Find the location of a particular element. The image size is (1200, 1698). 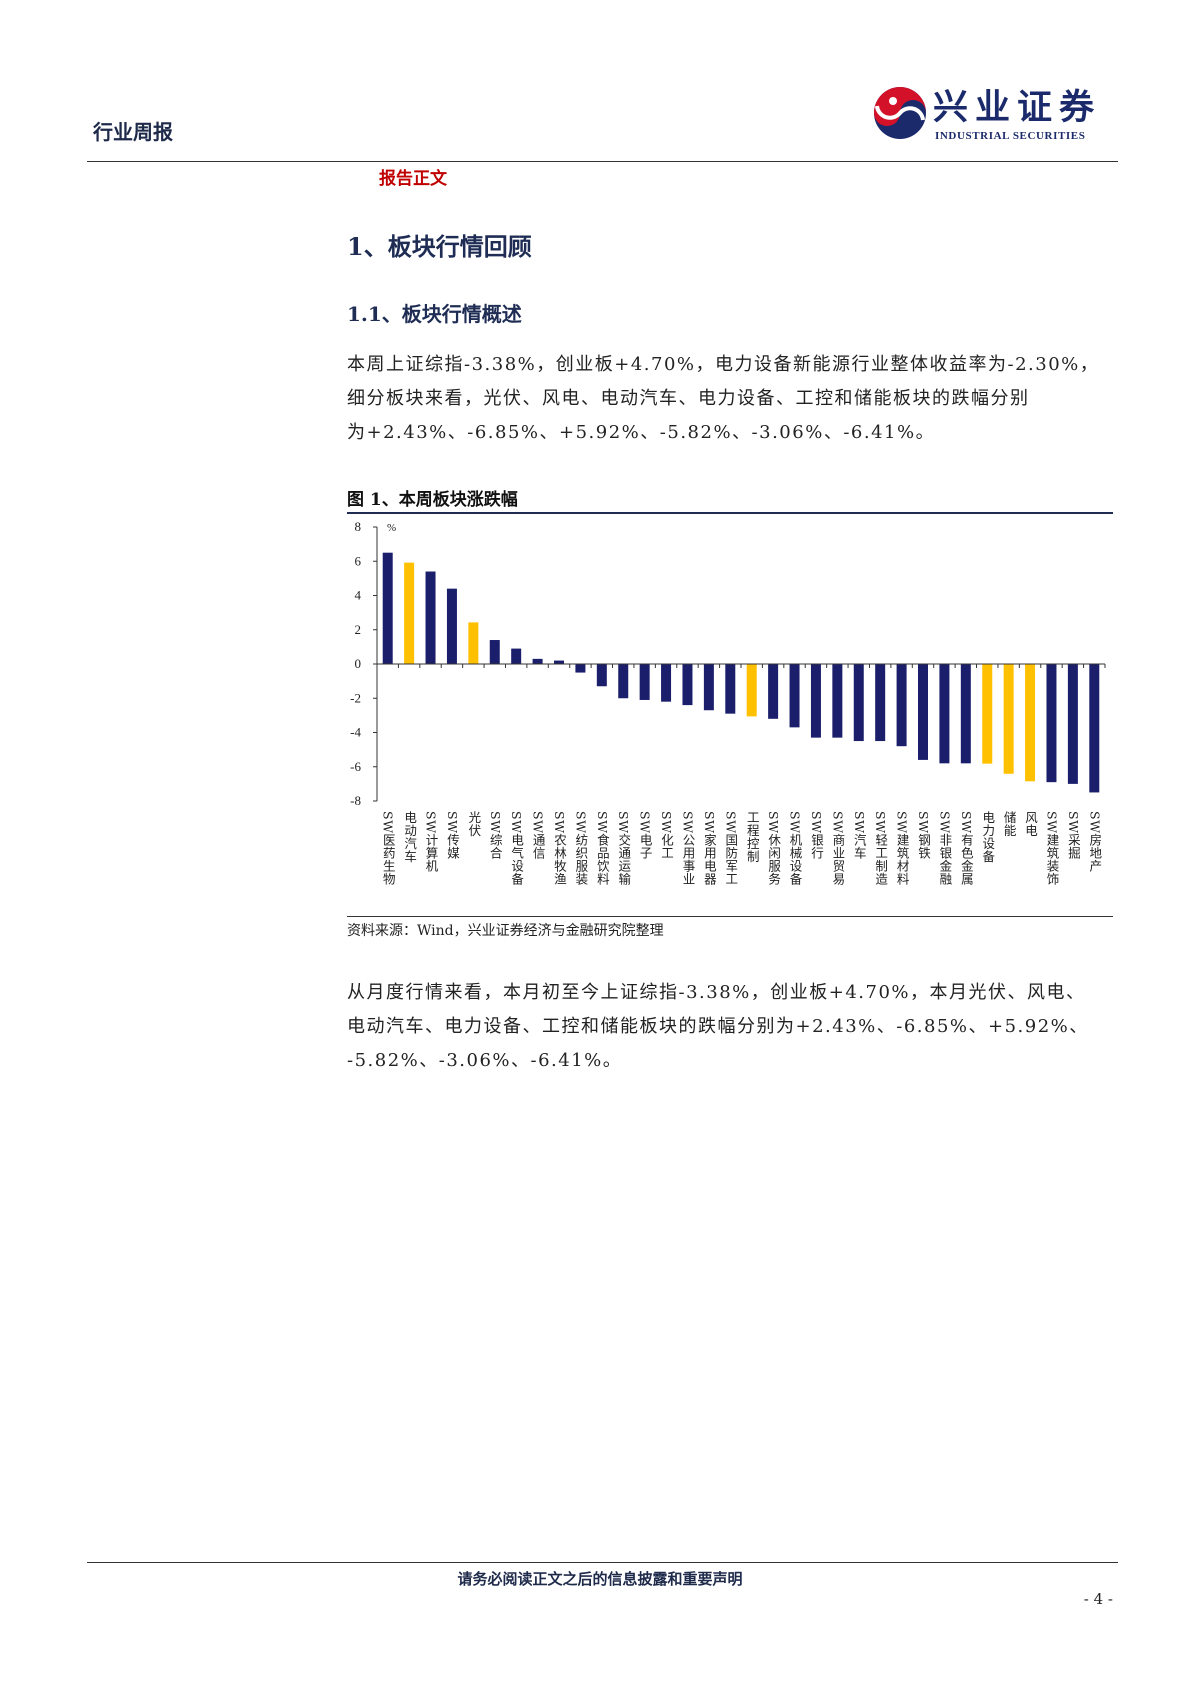

footer-divider is located at coordinates (602, 1562).